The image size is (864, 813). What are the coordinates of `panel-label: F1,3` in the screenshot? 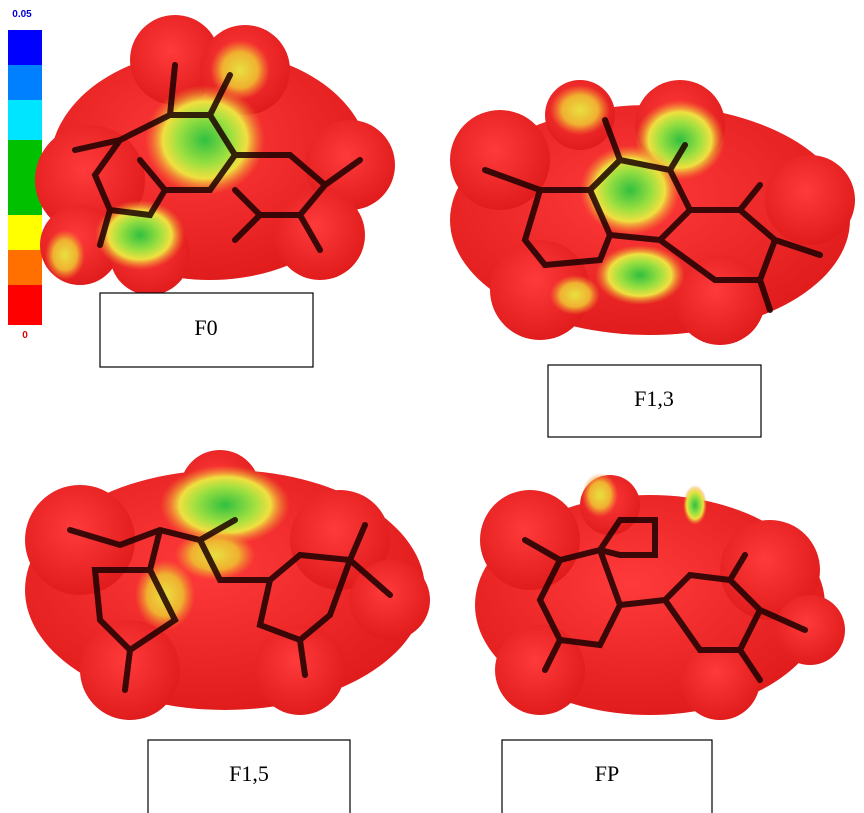 It's located at (654, 398).